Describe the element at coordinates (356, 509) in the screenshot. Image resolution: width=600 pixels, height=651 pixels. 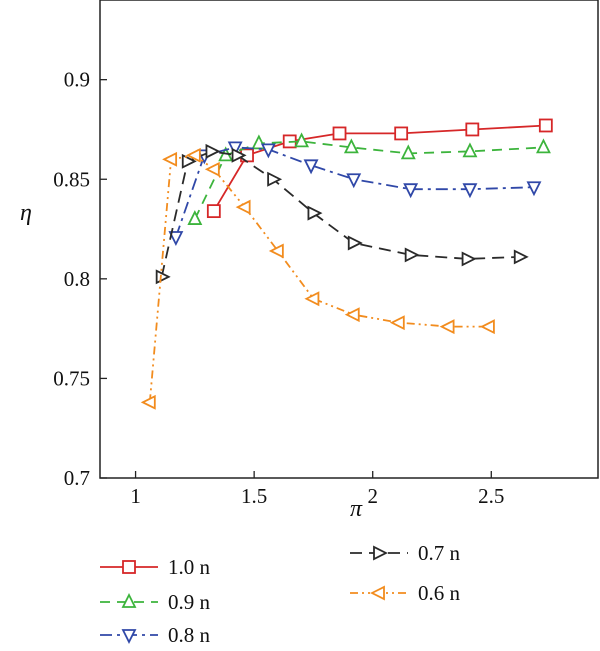
I see `x-axis-label: π` at that location.